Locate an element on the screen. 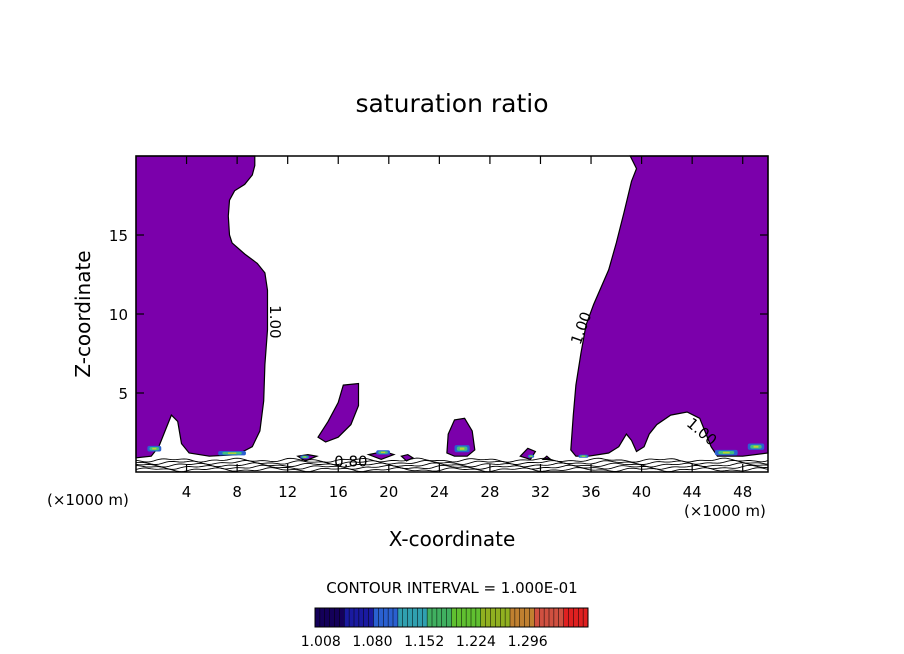 This screenshot has height=654, width=904. colorbar-frame is located at coordinates (451, 617).